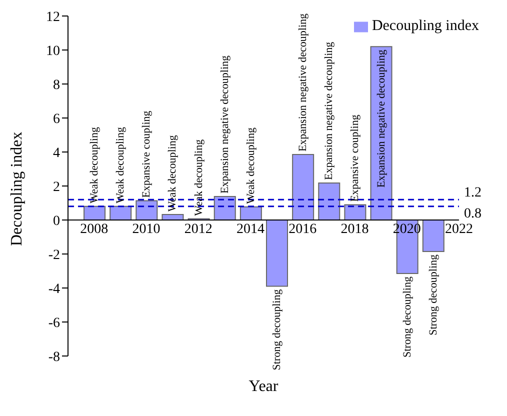 The height and width of the screenshot is (416, 507). What do you see at coordinates (263, 386) in the screenshot?
I see `x-axis-title: Year` at bounding box center [263, 386].